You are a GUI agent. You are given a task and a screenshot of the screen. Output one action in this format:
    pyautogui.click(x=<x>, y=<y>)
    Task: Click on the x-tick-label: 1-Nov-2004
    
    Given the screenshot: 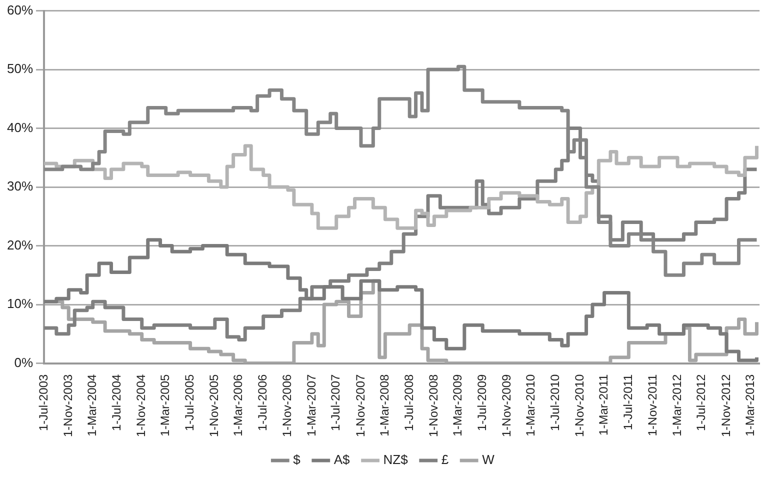 What is the action you would take?
    pyautogui.click(x=141, y=405)
    